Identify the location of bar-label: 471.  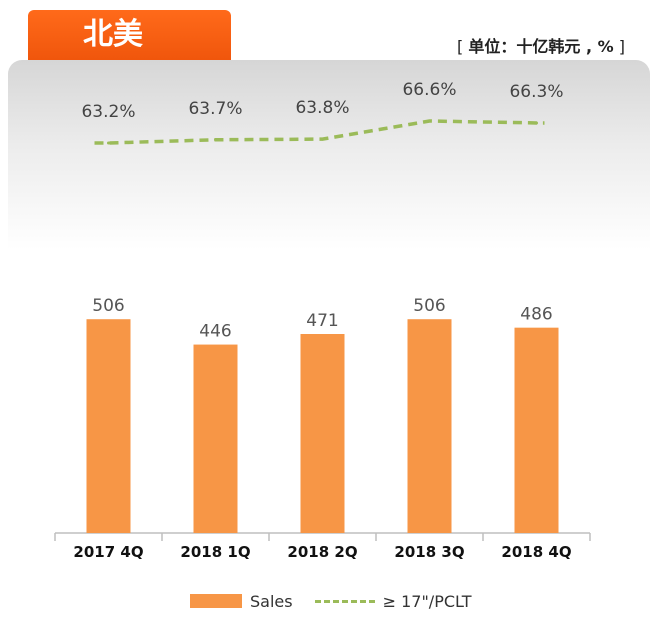
(322, 321).